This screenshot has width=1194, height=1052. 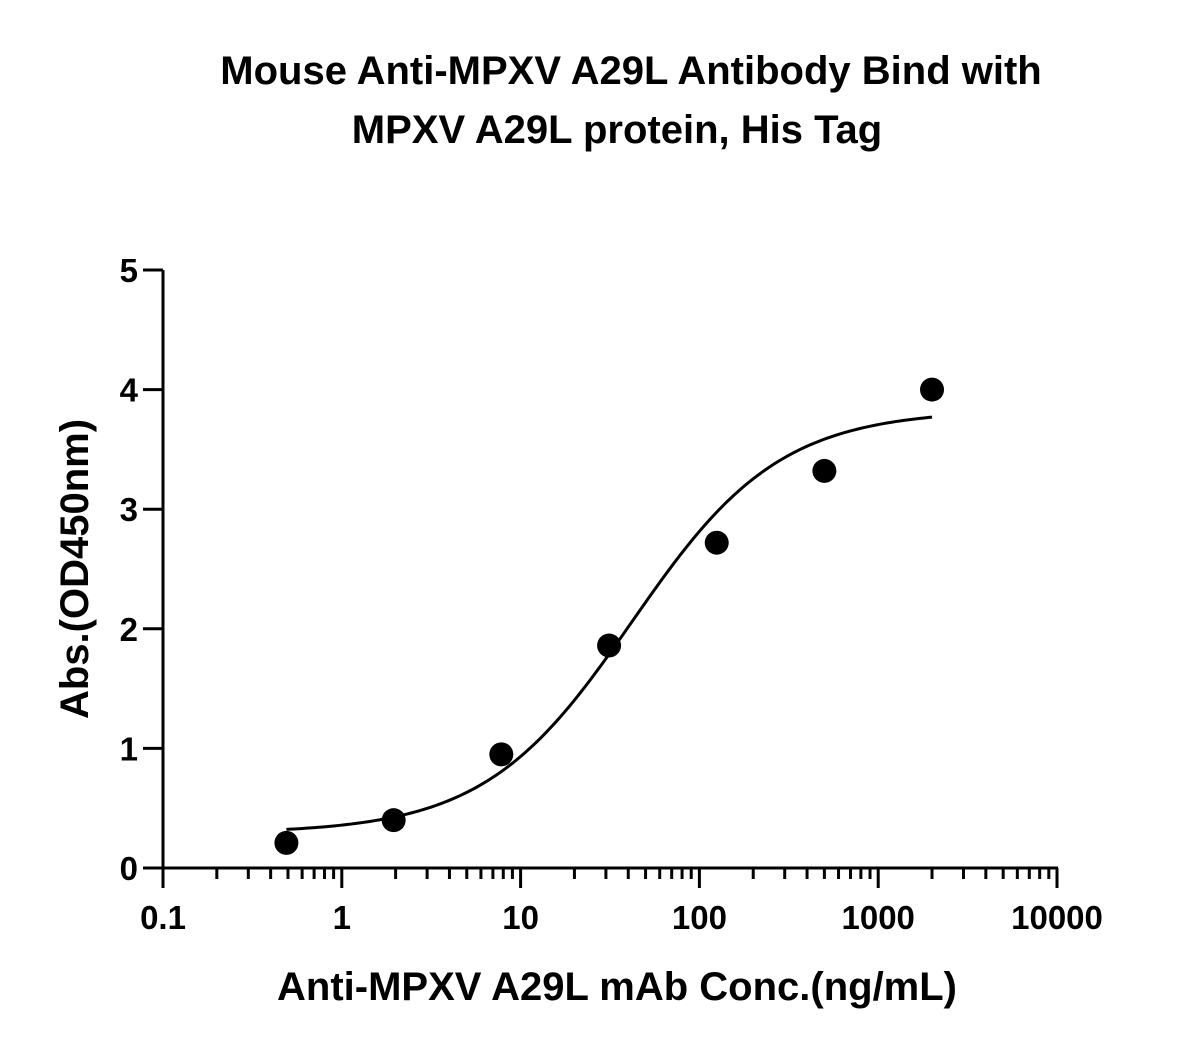 What do you see at coordinates (129, 390) in the screenshot?
I see `y-tick-label: 4` at bounding box center [129, 390].